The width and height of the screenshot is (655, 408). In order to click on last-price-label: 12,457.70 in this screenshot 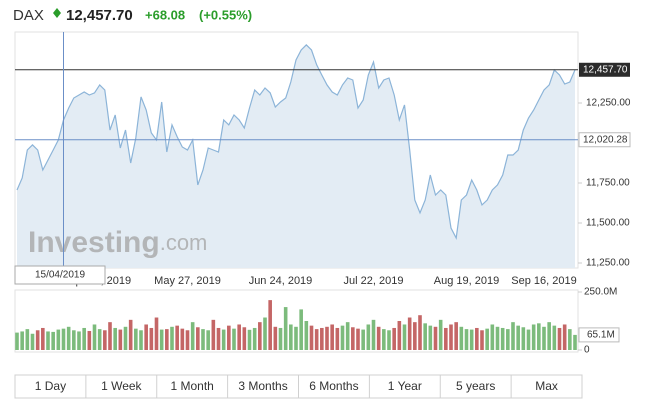, I will do `click(605, 69)`.